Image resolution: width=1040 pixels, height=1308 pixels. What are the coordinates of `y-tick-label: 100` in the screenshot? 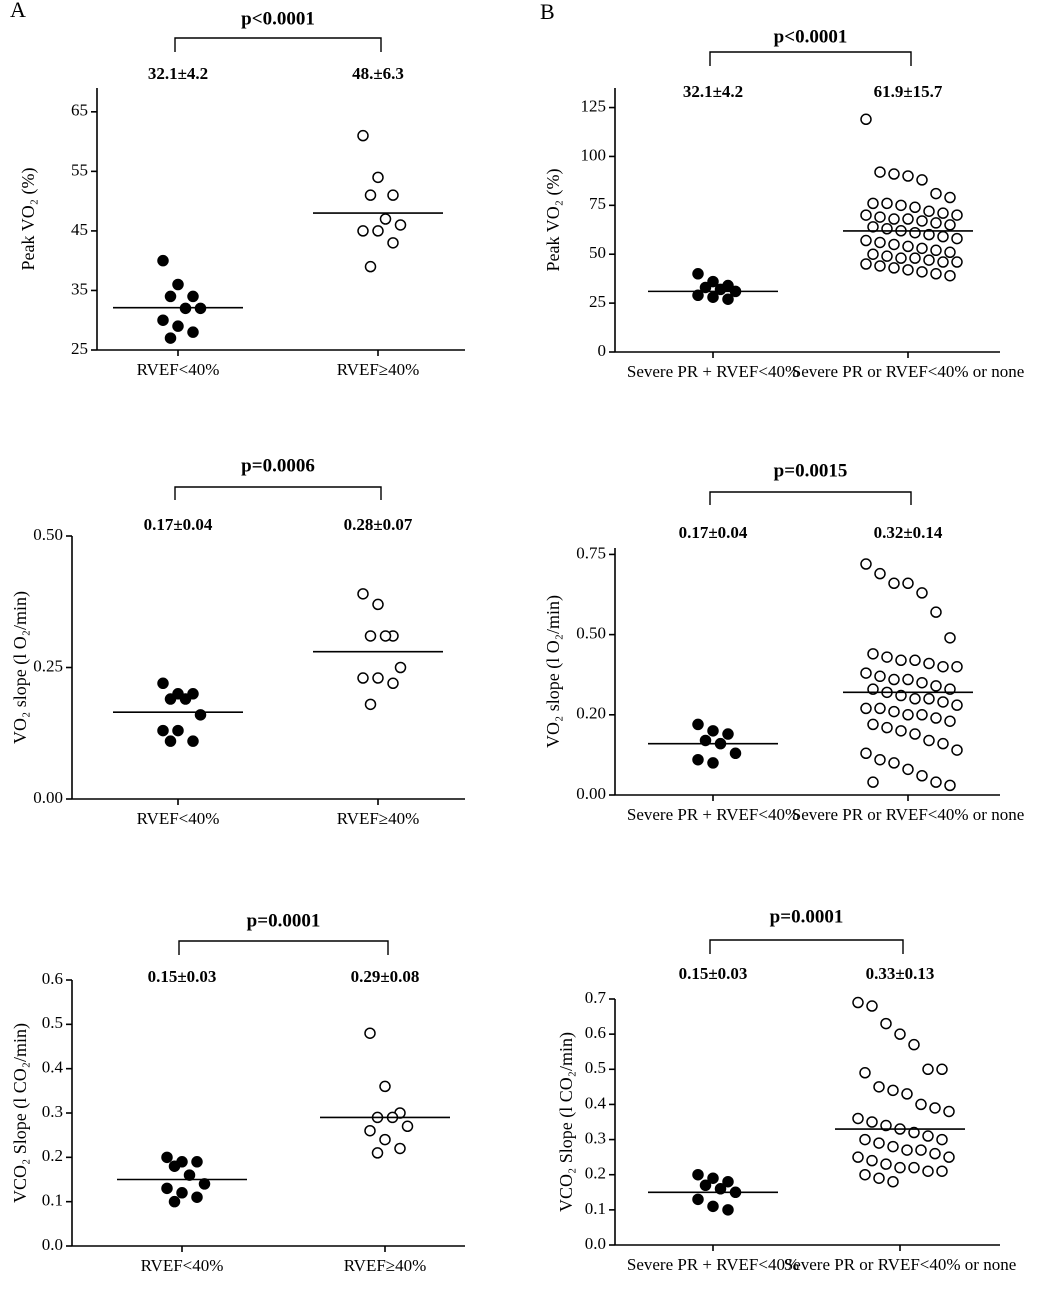 It's located at (594, 154).